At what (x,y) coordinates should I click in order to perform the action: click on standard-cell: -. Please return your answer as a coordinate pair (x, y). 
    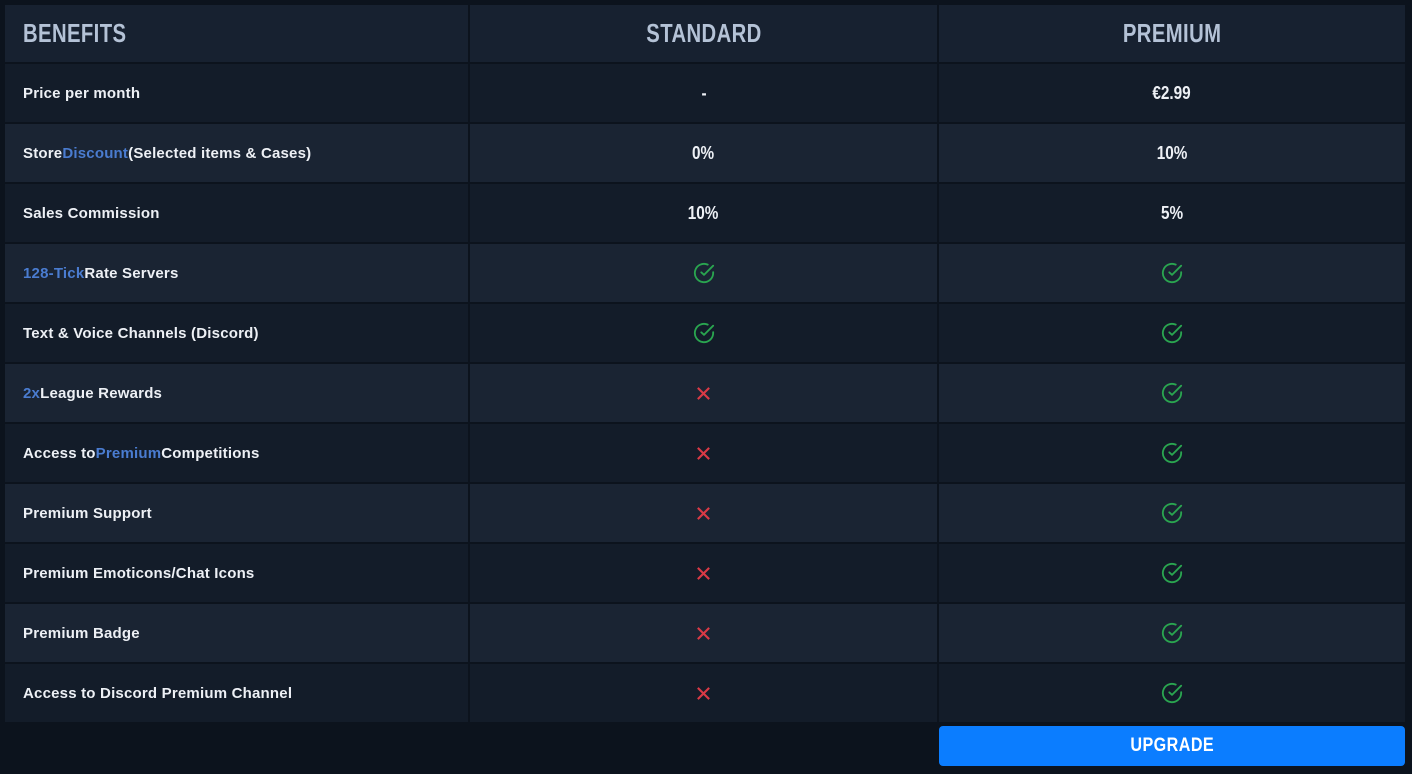
    Looking at the image, I should click on (703, 93).